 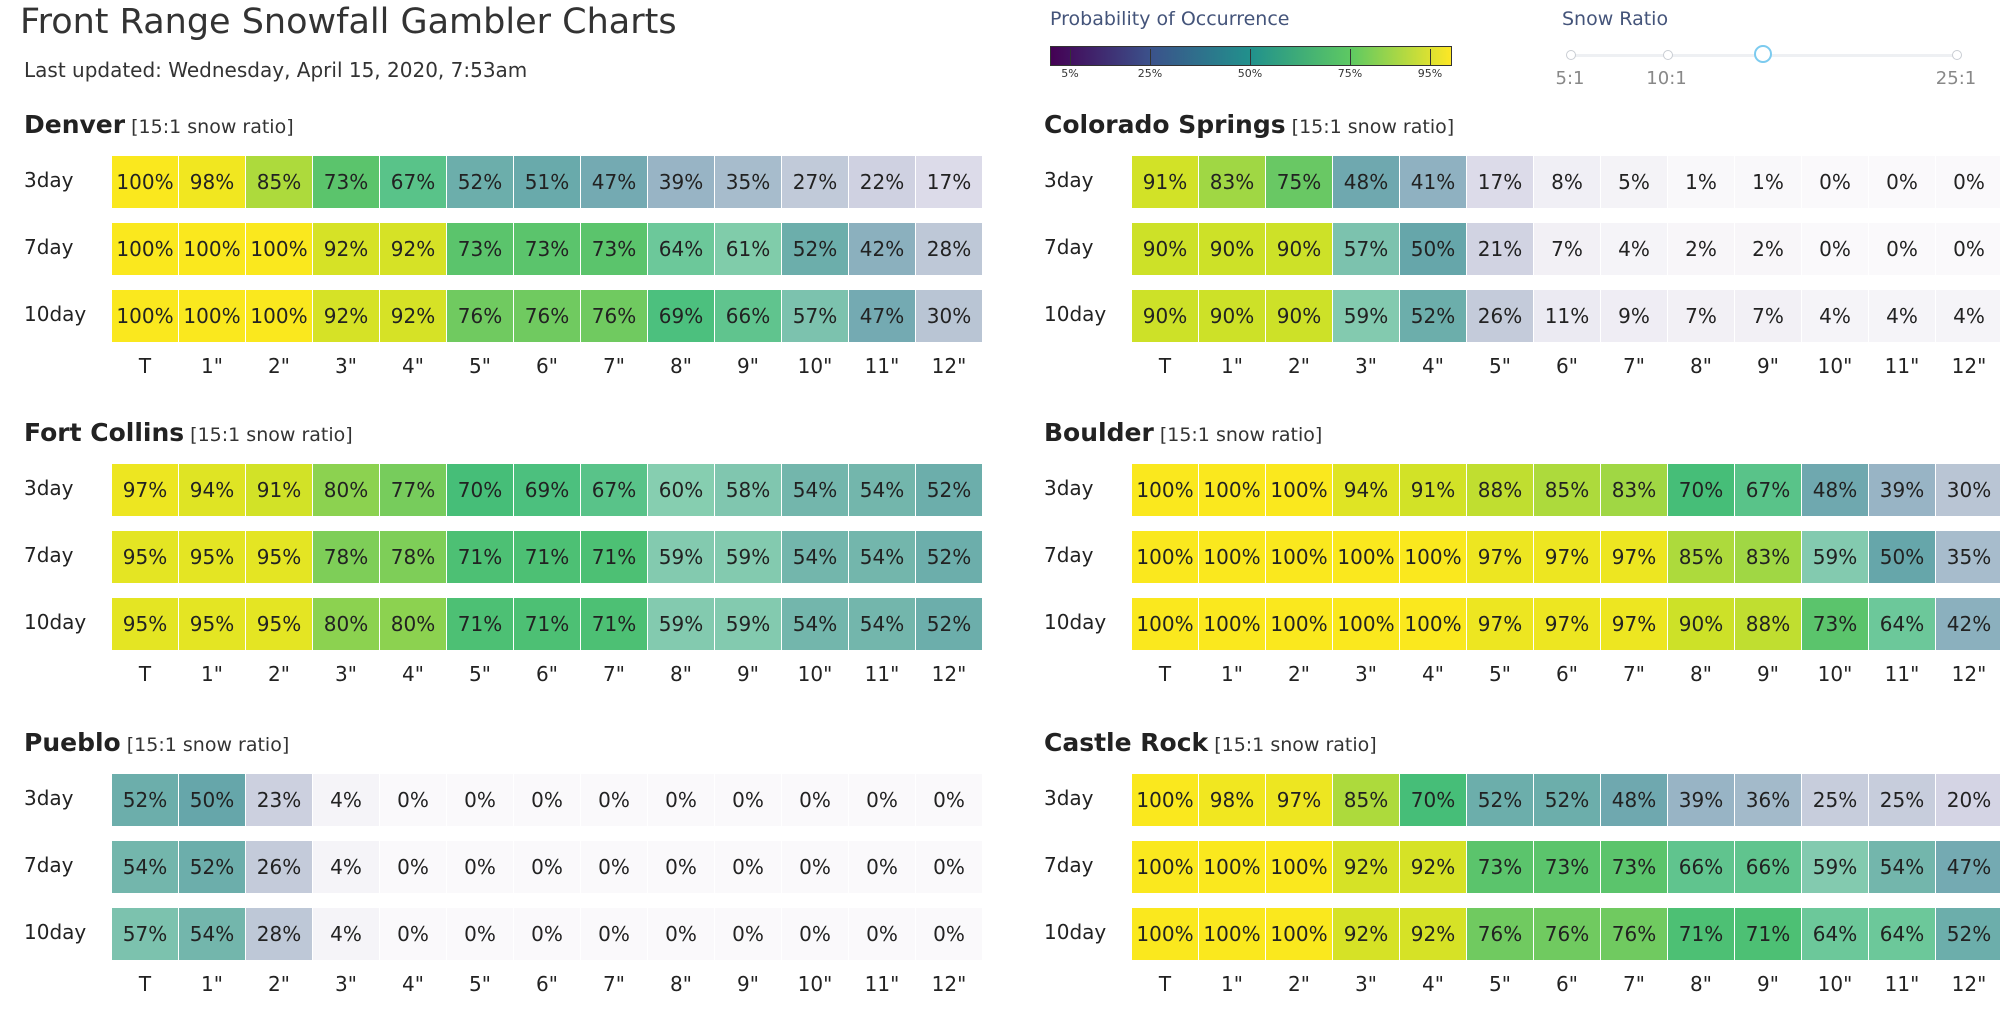 What do you see at coordinates (681, 490) in the screenshot?
I see `heatmap-cell: 60%` at bounding box center [681, 490].